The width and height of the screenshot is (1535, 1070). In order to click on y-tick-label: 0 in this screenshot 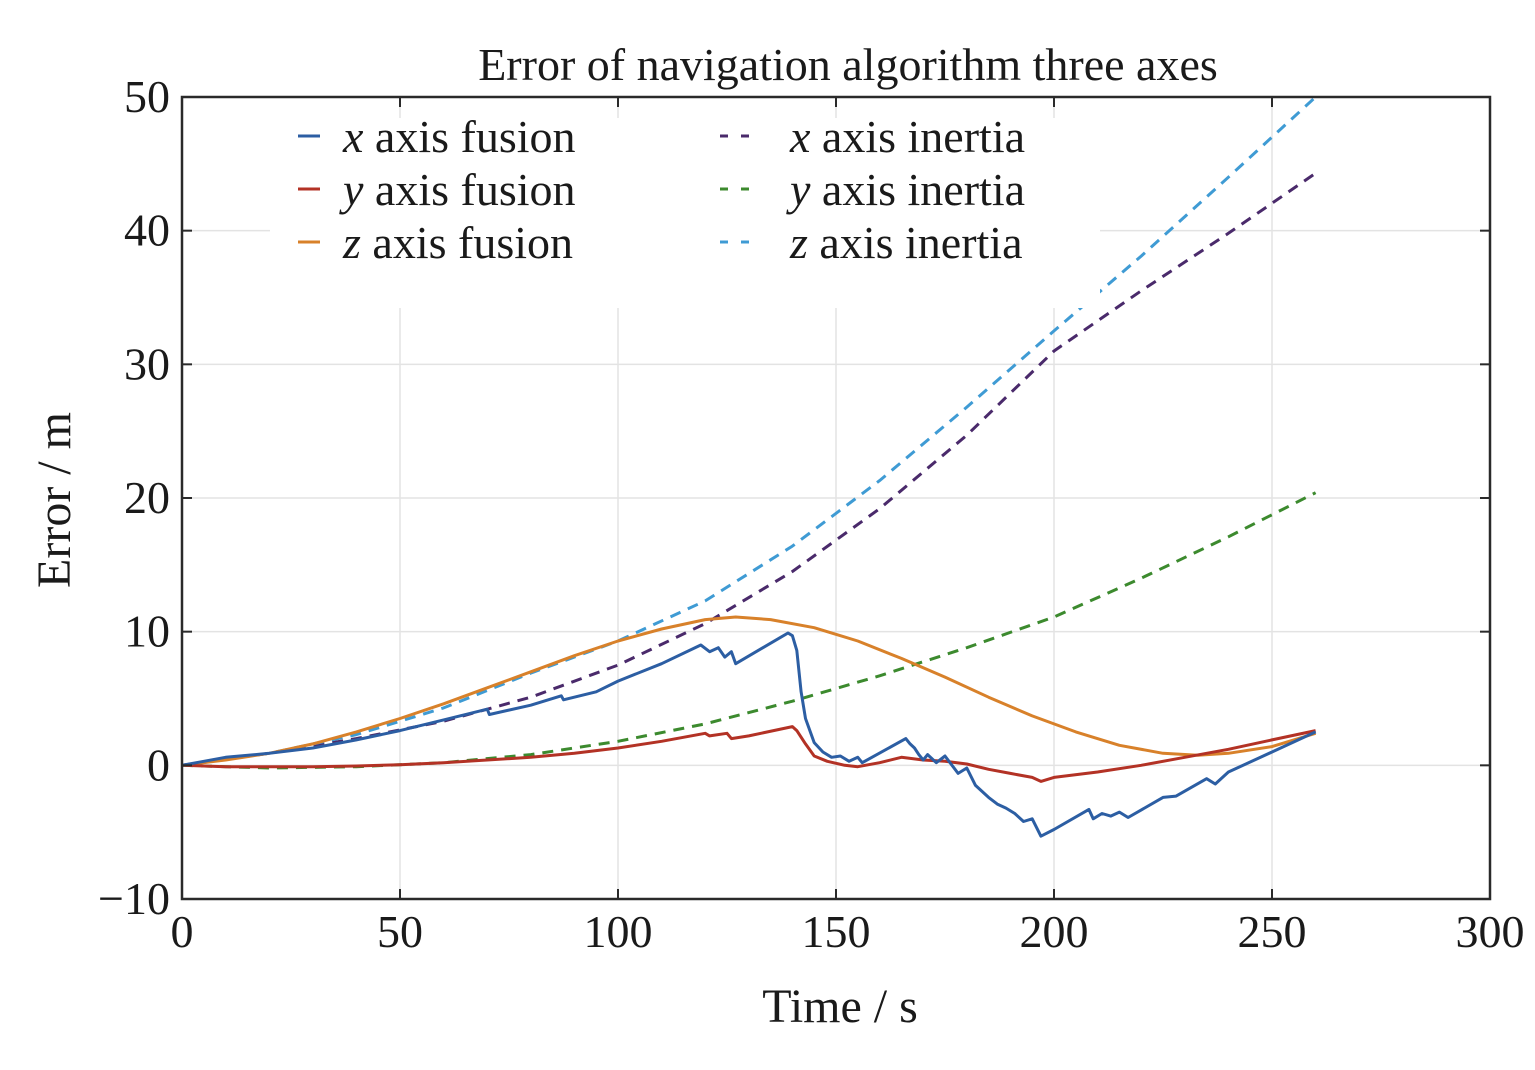, I will do `click(158, 764)`.